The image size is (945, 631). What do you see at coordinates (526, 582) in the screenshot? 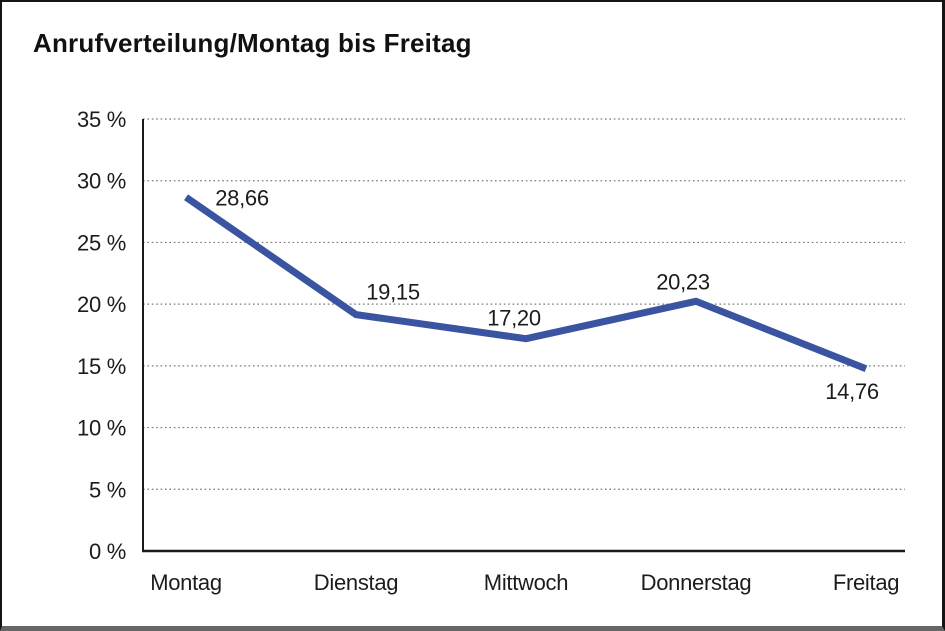
I see `x-tick-label: Mittwoch` at bounding box center [526, 582].